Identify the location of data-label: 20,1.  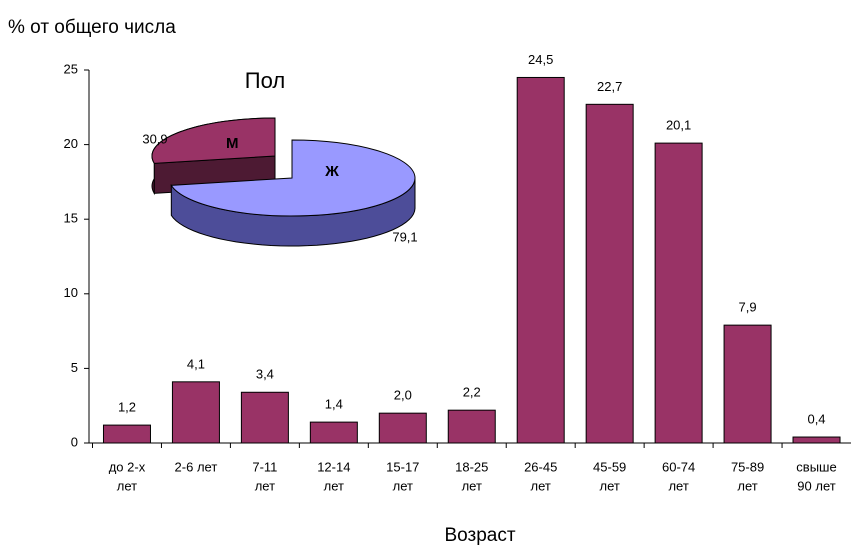
(678, 125).